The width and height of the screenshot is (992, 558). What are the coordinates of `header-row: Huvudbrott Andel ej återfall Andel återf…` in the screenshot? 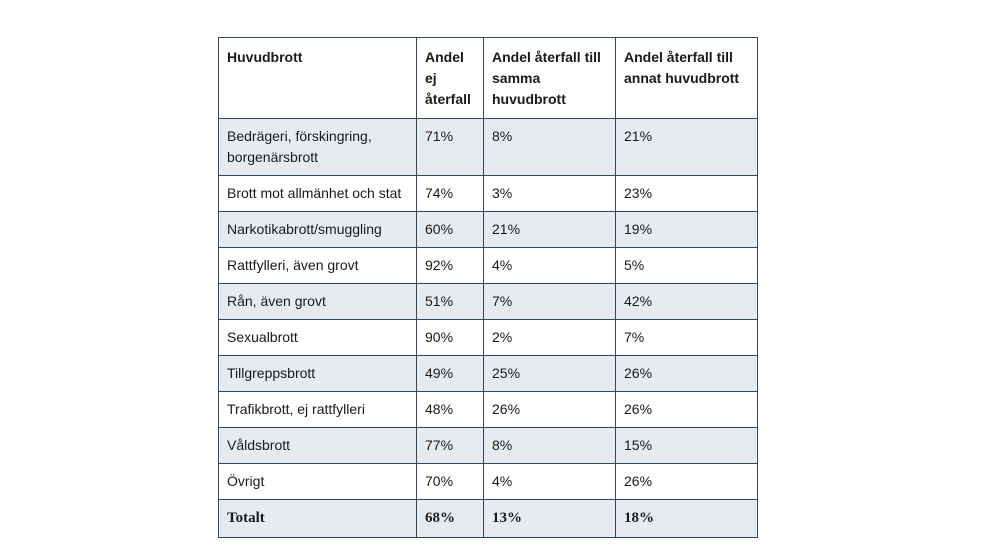 It's located at (488, 78).